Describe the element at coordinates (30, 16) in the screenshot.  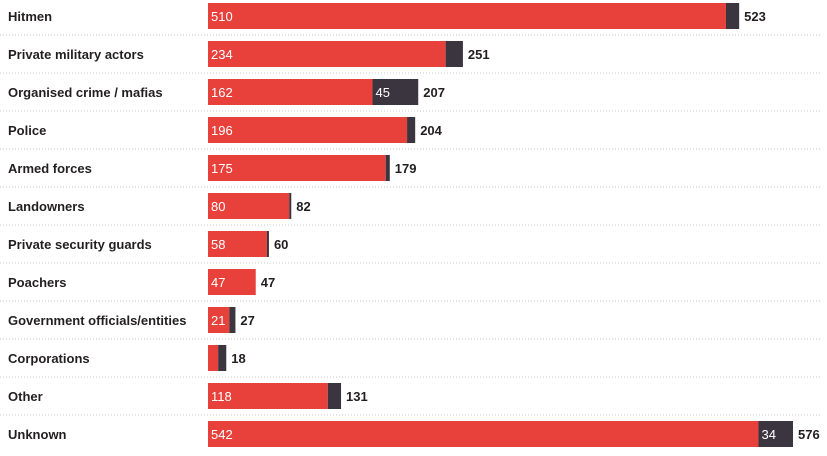
I see `category-label: Hitmen` at that location.